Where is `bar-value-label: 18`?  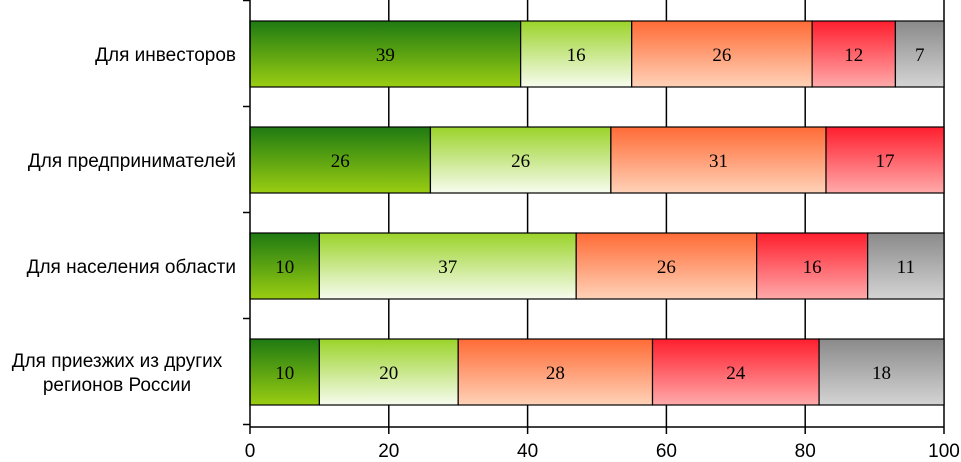
bar-value-label: 18 is located at coordinates (881, 373).